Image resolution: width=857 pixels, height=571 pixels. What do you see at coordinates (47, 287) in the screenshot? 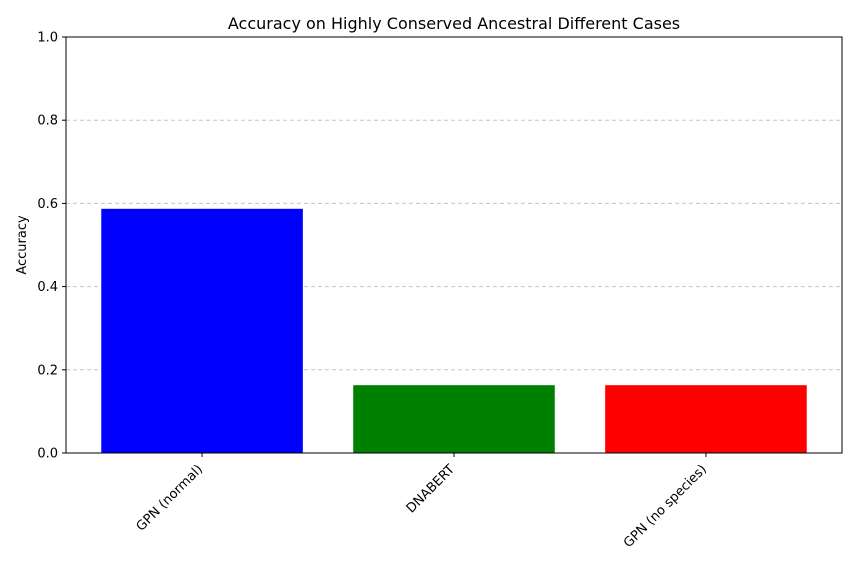
I see `y-tick-label: 0.4` at bounding box center [47, 287].